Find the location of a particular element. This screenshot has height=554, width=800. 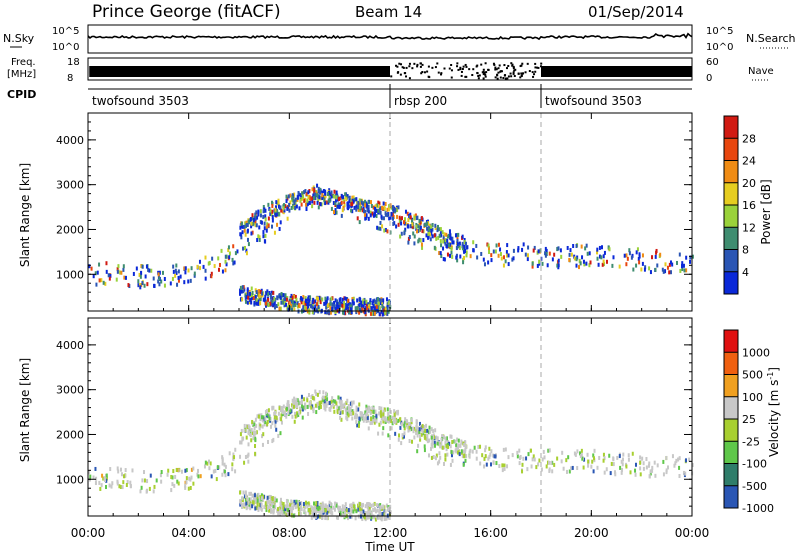

colorbar-tick-label: -1000 is located at coordinates (758, 508).